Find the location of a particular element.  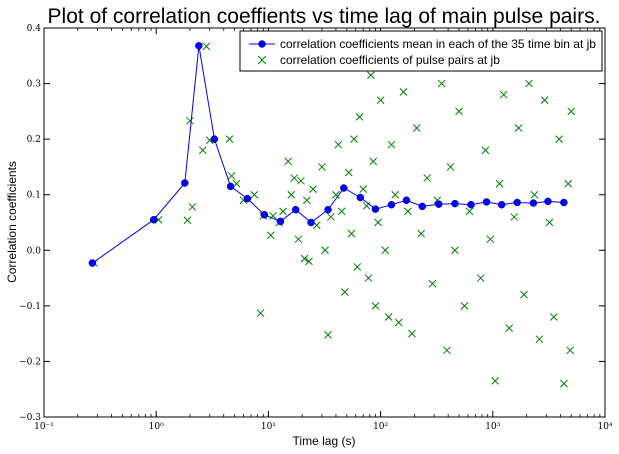

y-tick-label: −0.1 is located at coordinates (30, 307).